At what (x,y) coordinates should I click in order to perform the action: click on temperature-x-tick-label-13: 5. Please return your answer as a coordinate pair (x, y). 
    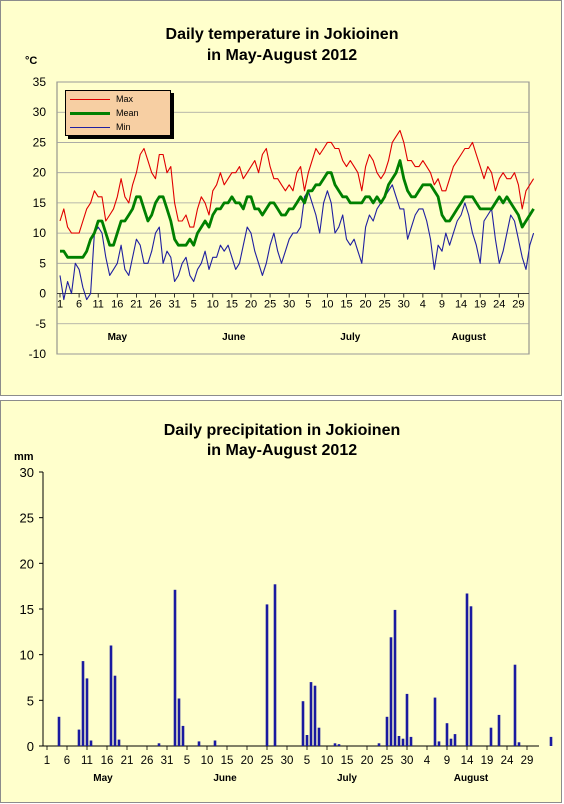
    Looking at the image, I should click on (308, 305).